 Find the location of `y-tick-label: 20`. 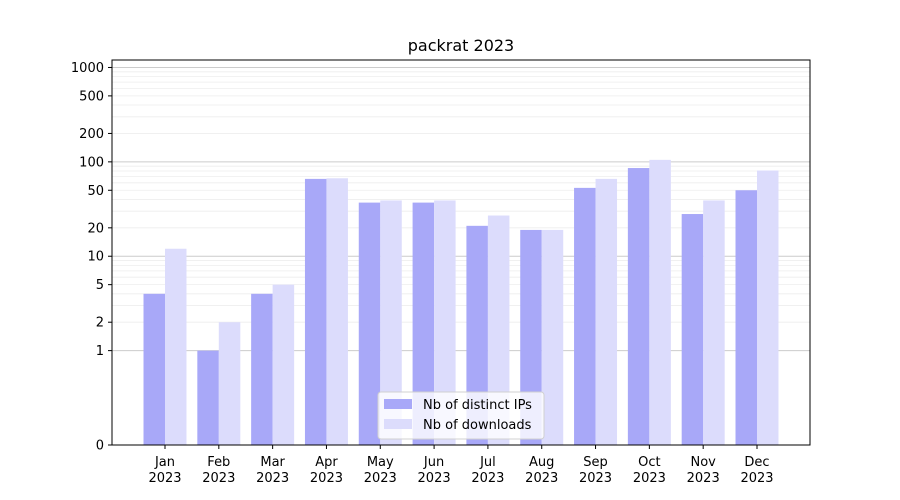

y-tick-label: 20 is located at coordinates (95, 228).